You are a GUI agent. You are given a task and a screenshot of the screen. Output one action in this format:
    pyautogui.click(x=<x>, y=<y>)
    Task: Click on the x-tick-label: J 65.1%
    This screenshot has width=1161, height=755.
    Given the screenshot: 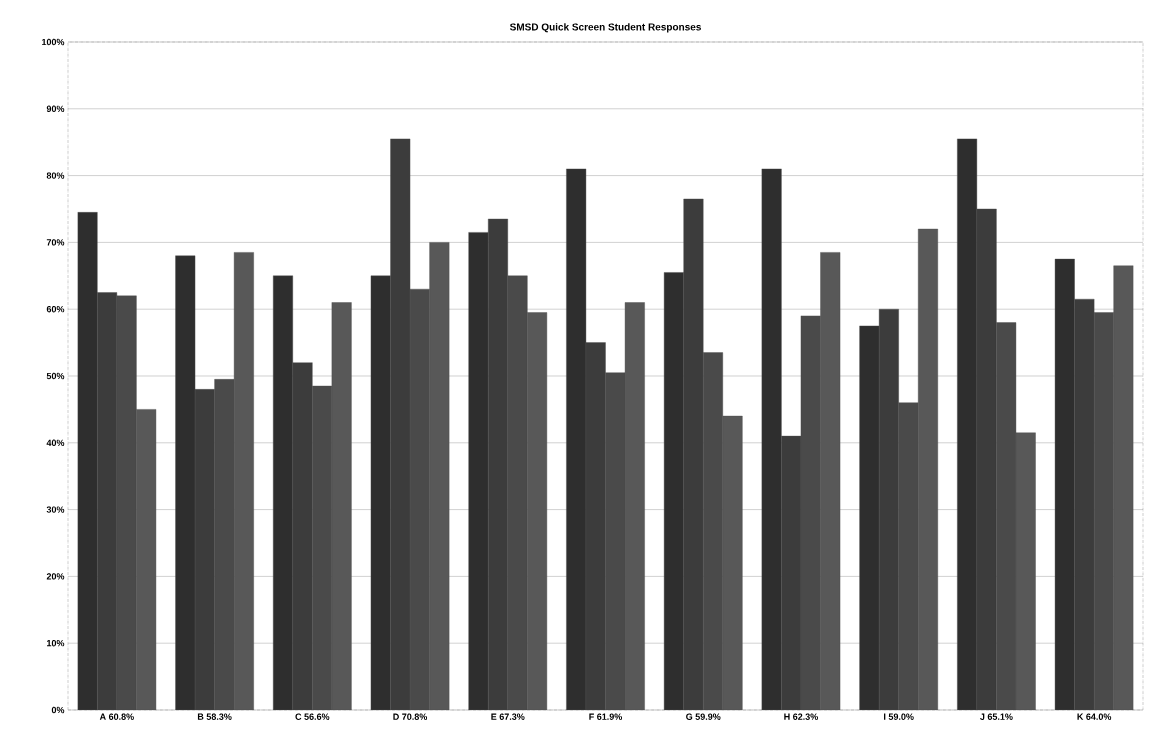 What is the action you would take?
    pyautogui.click(x=996, y=716)
    